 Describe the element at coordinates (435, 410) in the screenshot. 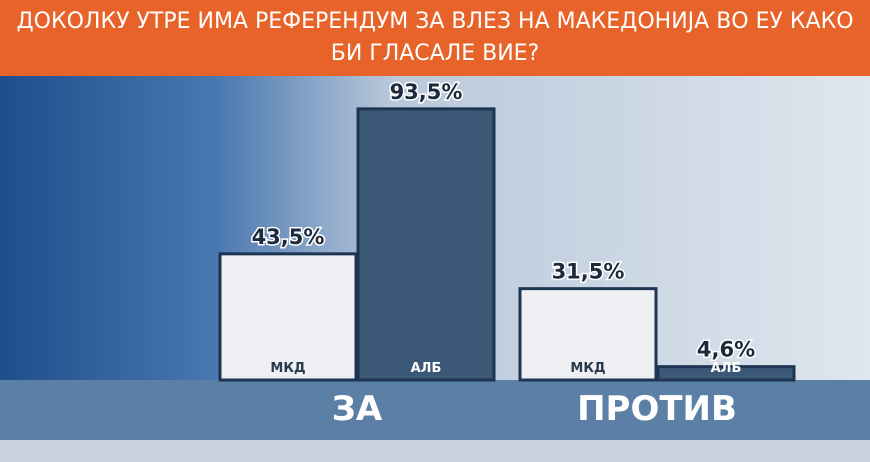

I see `category-band` at that location.